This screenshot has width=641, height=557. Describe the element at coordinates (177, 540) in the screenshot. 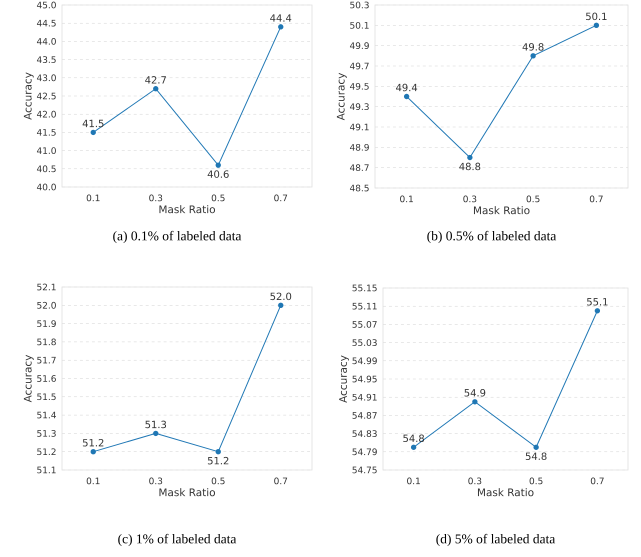

I see `text: (c) 1% of labeled data` at that location.